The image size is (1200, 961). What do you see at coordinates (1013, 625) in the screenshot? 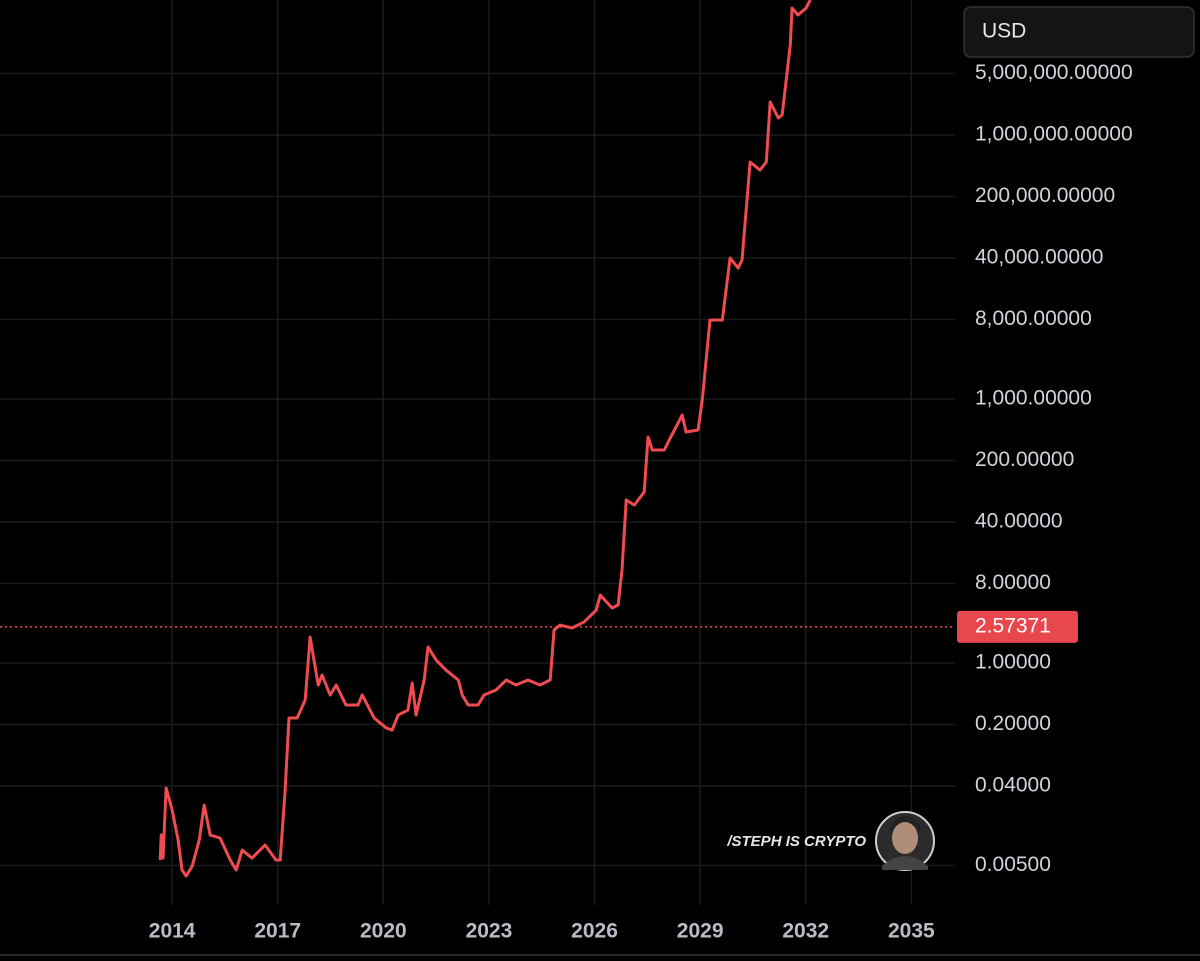
I see `last-price-label: 2.57371` at bounding box center [1013, 625].